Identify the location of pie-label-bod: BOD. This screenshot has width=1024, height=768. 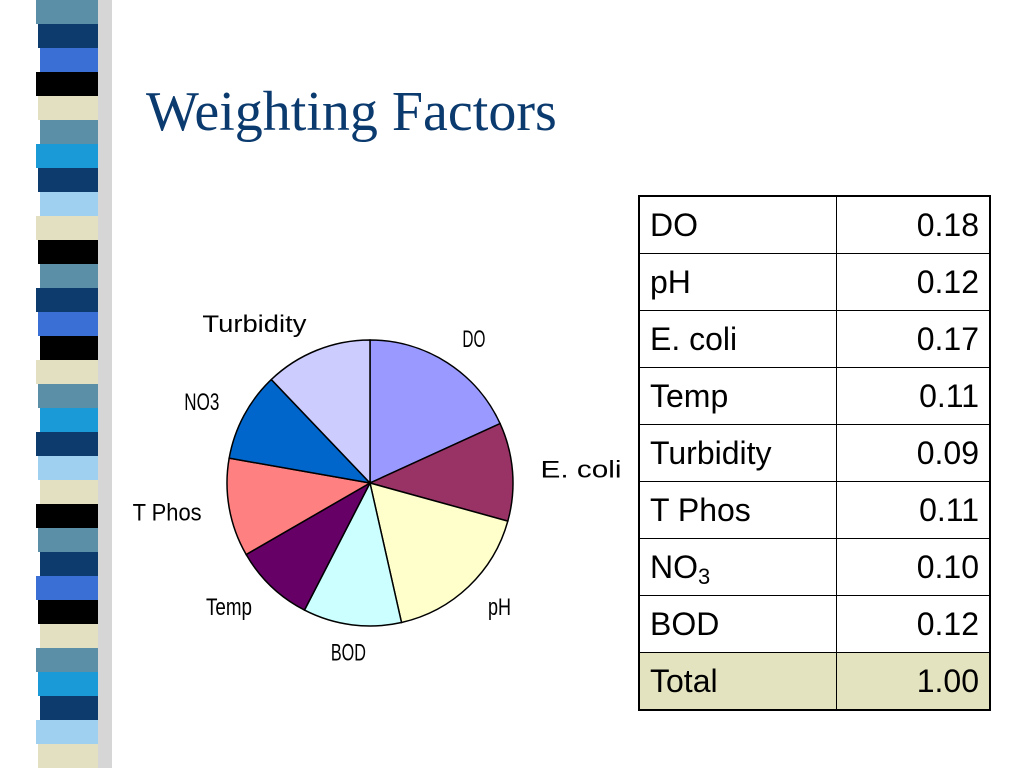
(348, 653).